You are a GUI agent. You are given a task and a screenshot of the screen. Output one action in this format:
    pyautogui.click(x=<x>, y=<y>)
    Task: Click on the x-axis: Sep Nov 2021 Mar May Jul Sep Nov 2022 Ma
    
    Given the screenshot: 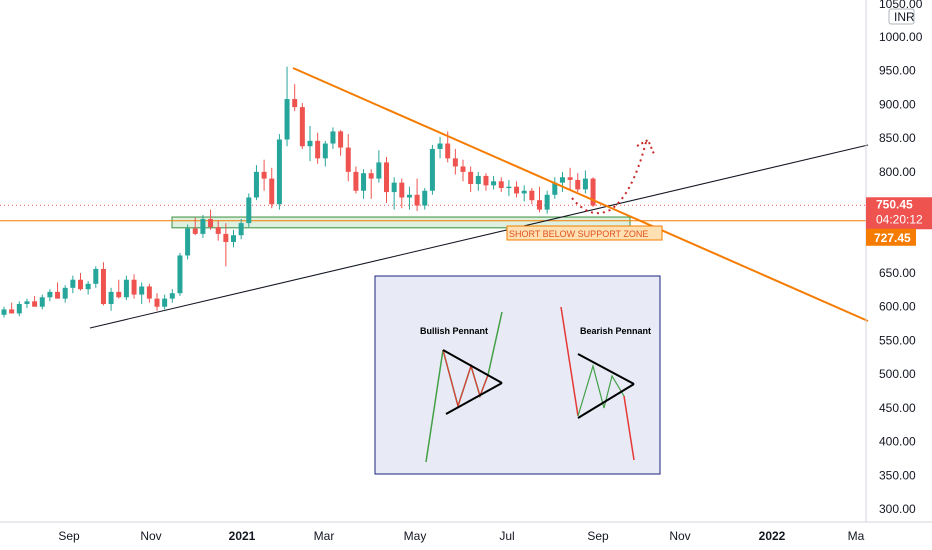 What is the action you would take?
    pyautogui.click(x=461, y=536)
    